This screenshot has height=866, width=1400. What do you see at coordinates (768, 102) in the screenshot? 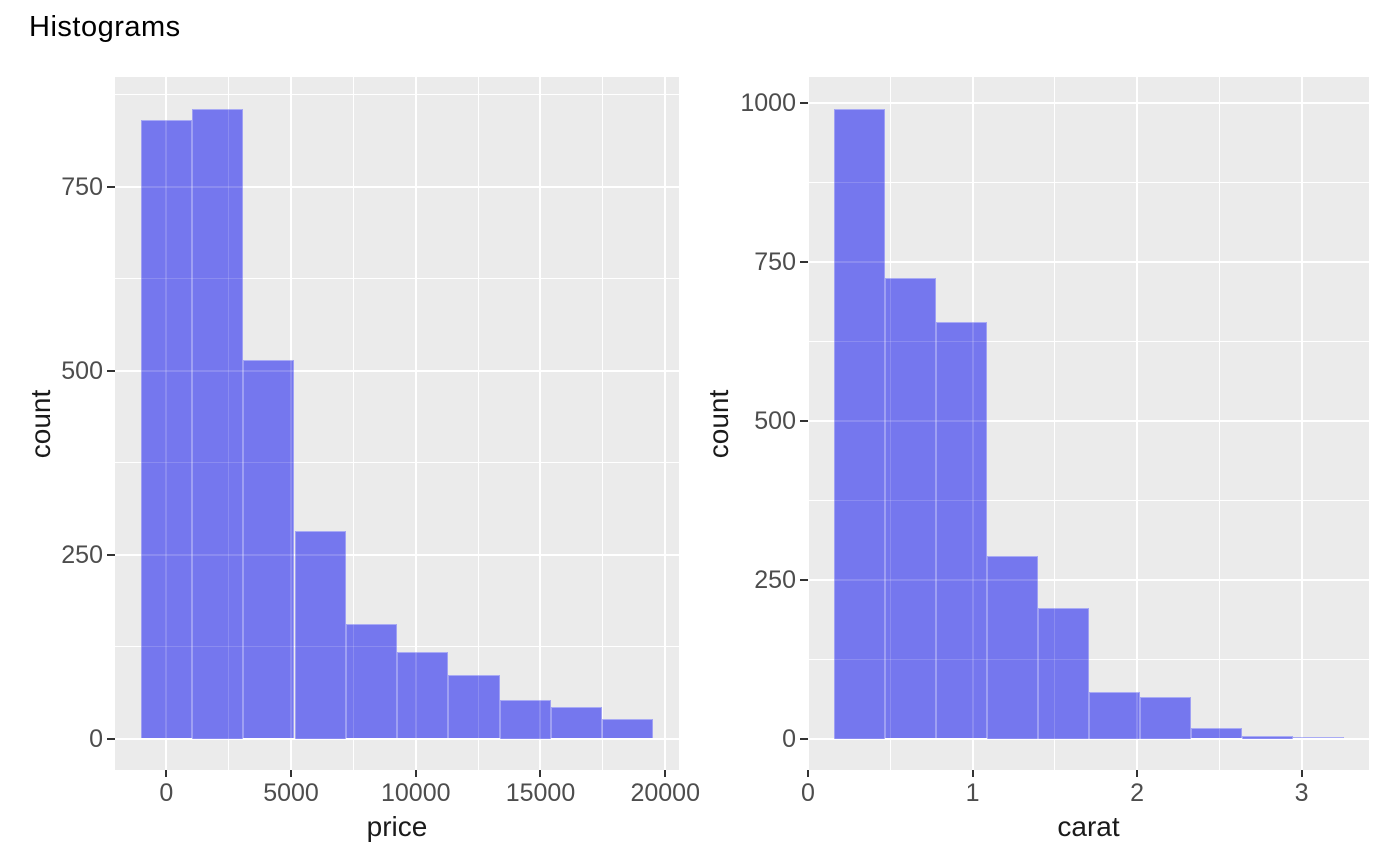
I see `y-axis-tick-label: 1000` at bounding box center [768, 102].